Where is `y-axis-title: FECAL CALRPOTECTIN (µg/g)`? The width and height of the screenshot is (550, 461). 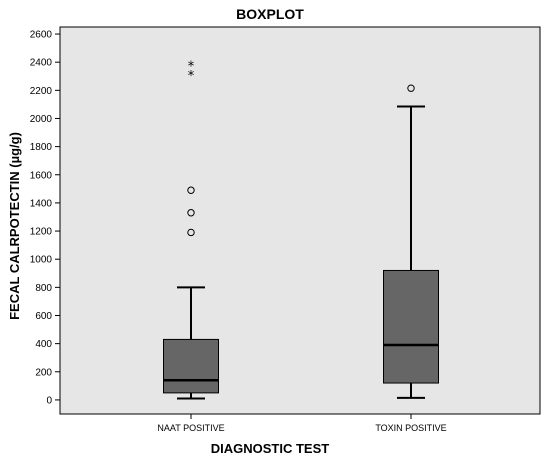
y-axis-title: FECAL CALRPOTECTIN (µg/g) is located at coordinates (14, 226).